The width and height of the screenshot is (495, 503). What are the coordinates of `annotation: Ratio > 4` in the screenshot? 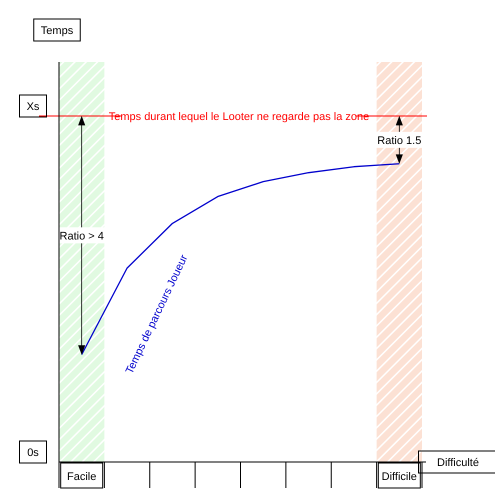 It's located at (82, 236).